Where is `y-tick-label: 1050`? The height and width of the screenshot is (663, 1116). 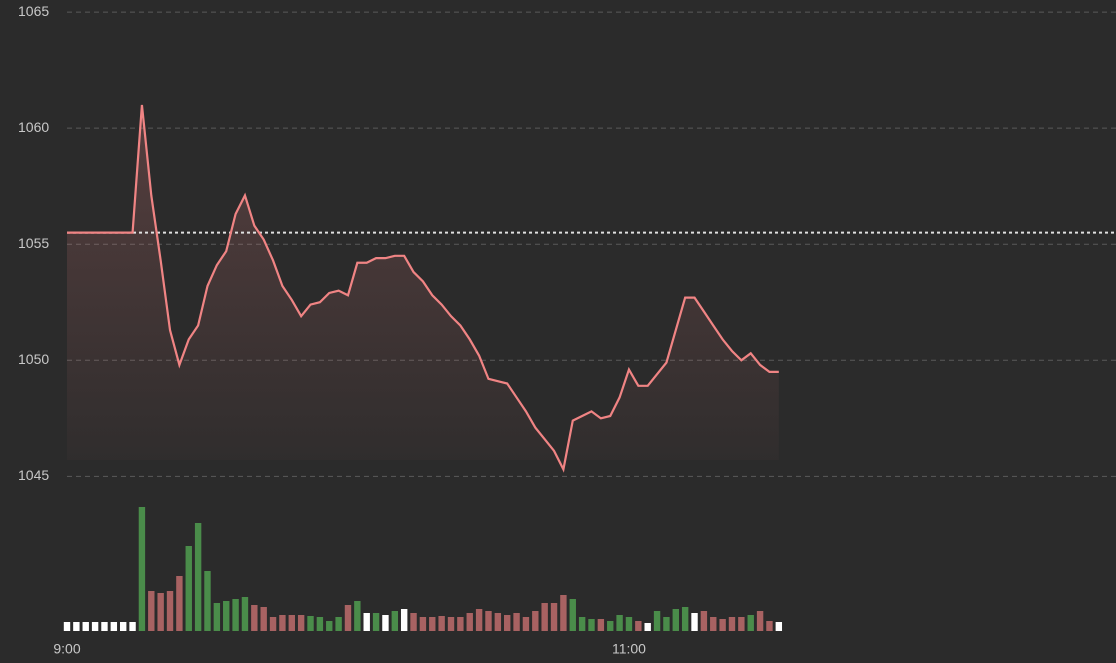
y-tick-label: 1050 is located at coordinates (33, 359).